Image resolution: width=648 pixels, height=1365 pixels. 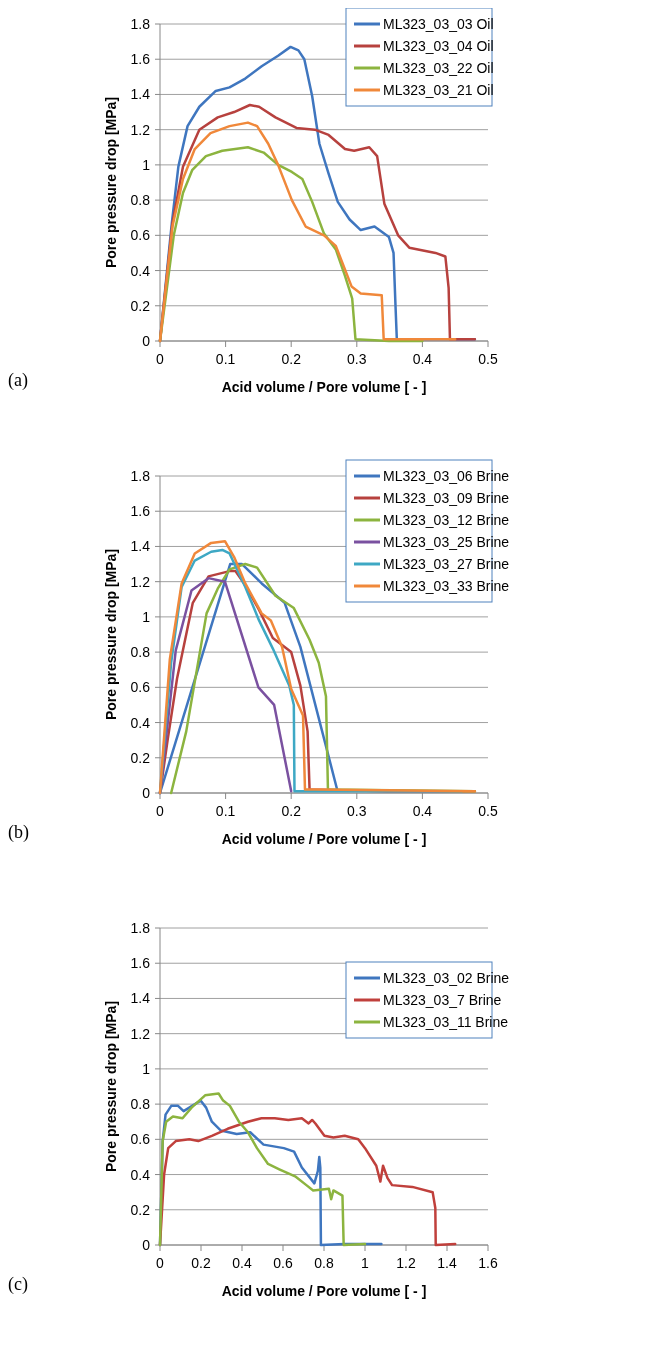 I want to click on legend-label: ML323_03_7 Brine, so click(x=442, y=1000).